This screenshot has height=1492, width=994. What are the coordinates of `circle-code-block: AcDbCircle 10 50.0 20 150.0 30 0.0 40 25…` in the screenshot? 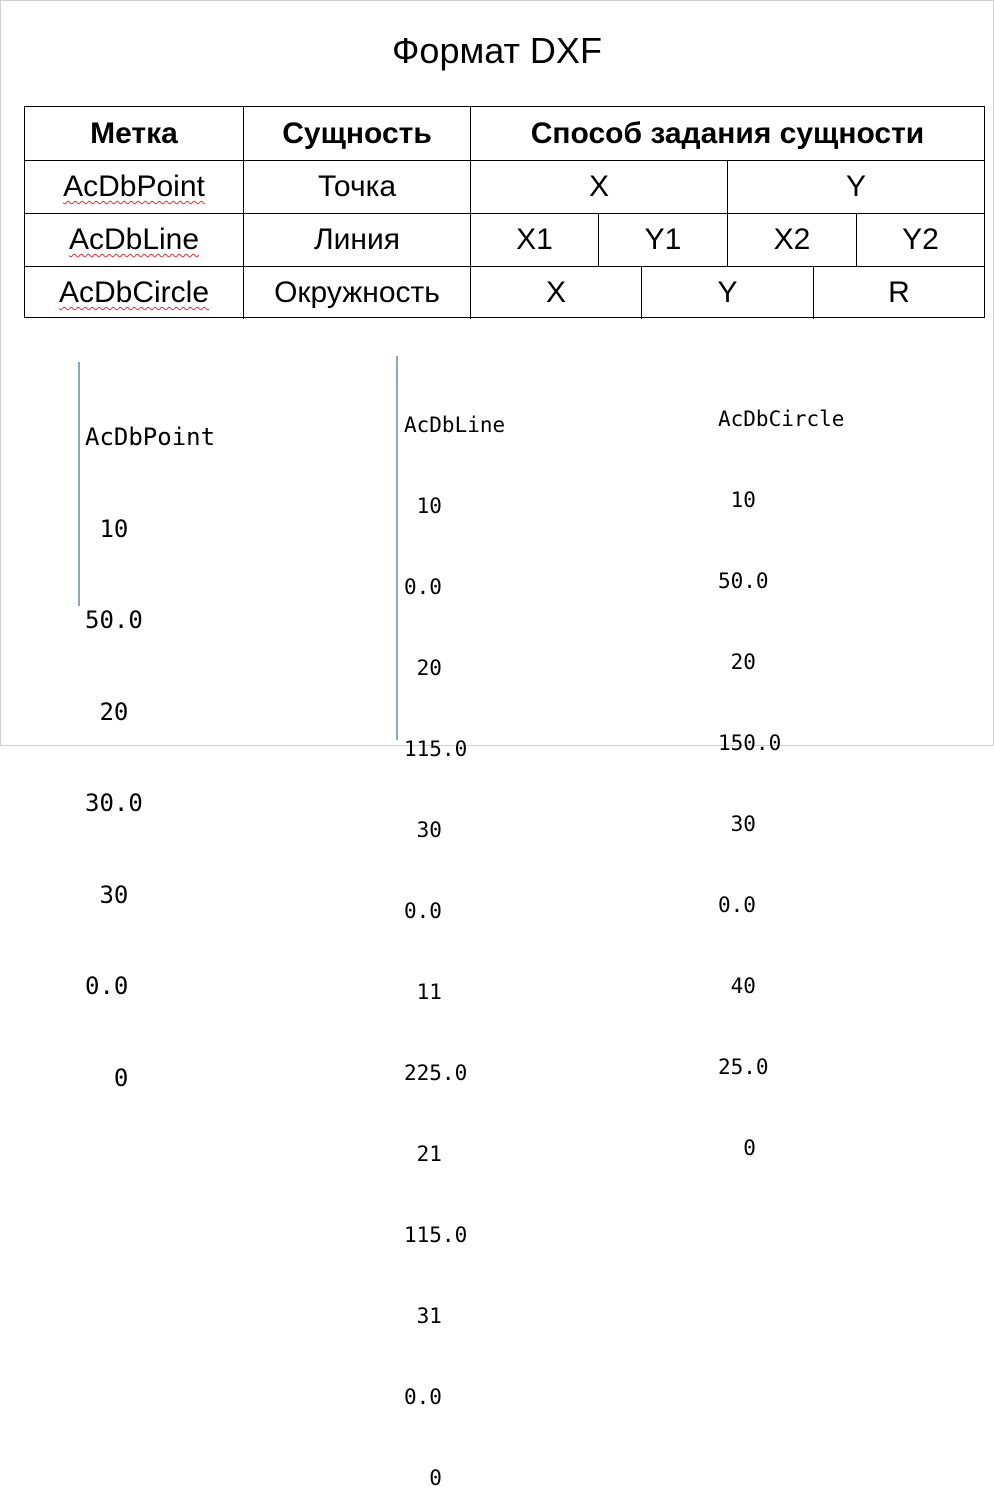 It's located at (781, 770).